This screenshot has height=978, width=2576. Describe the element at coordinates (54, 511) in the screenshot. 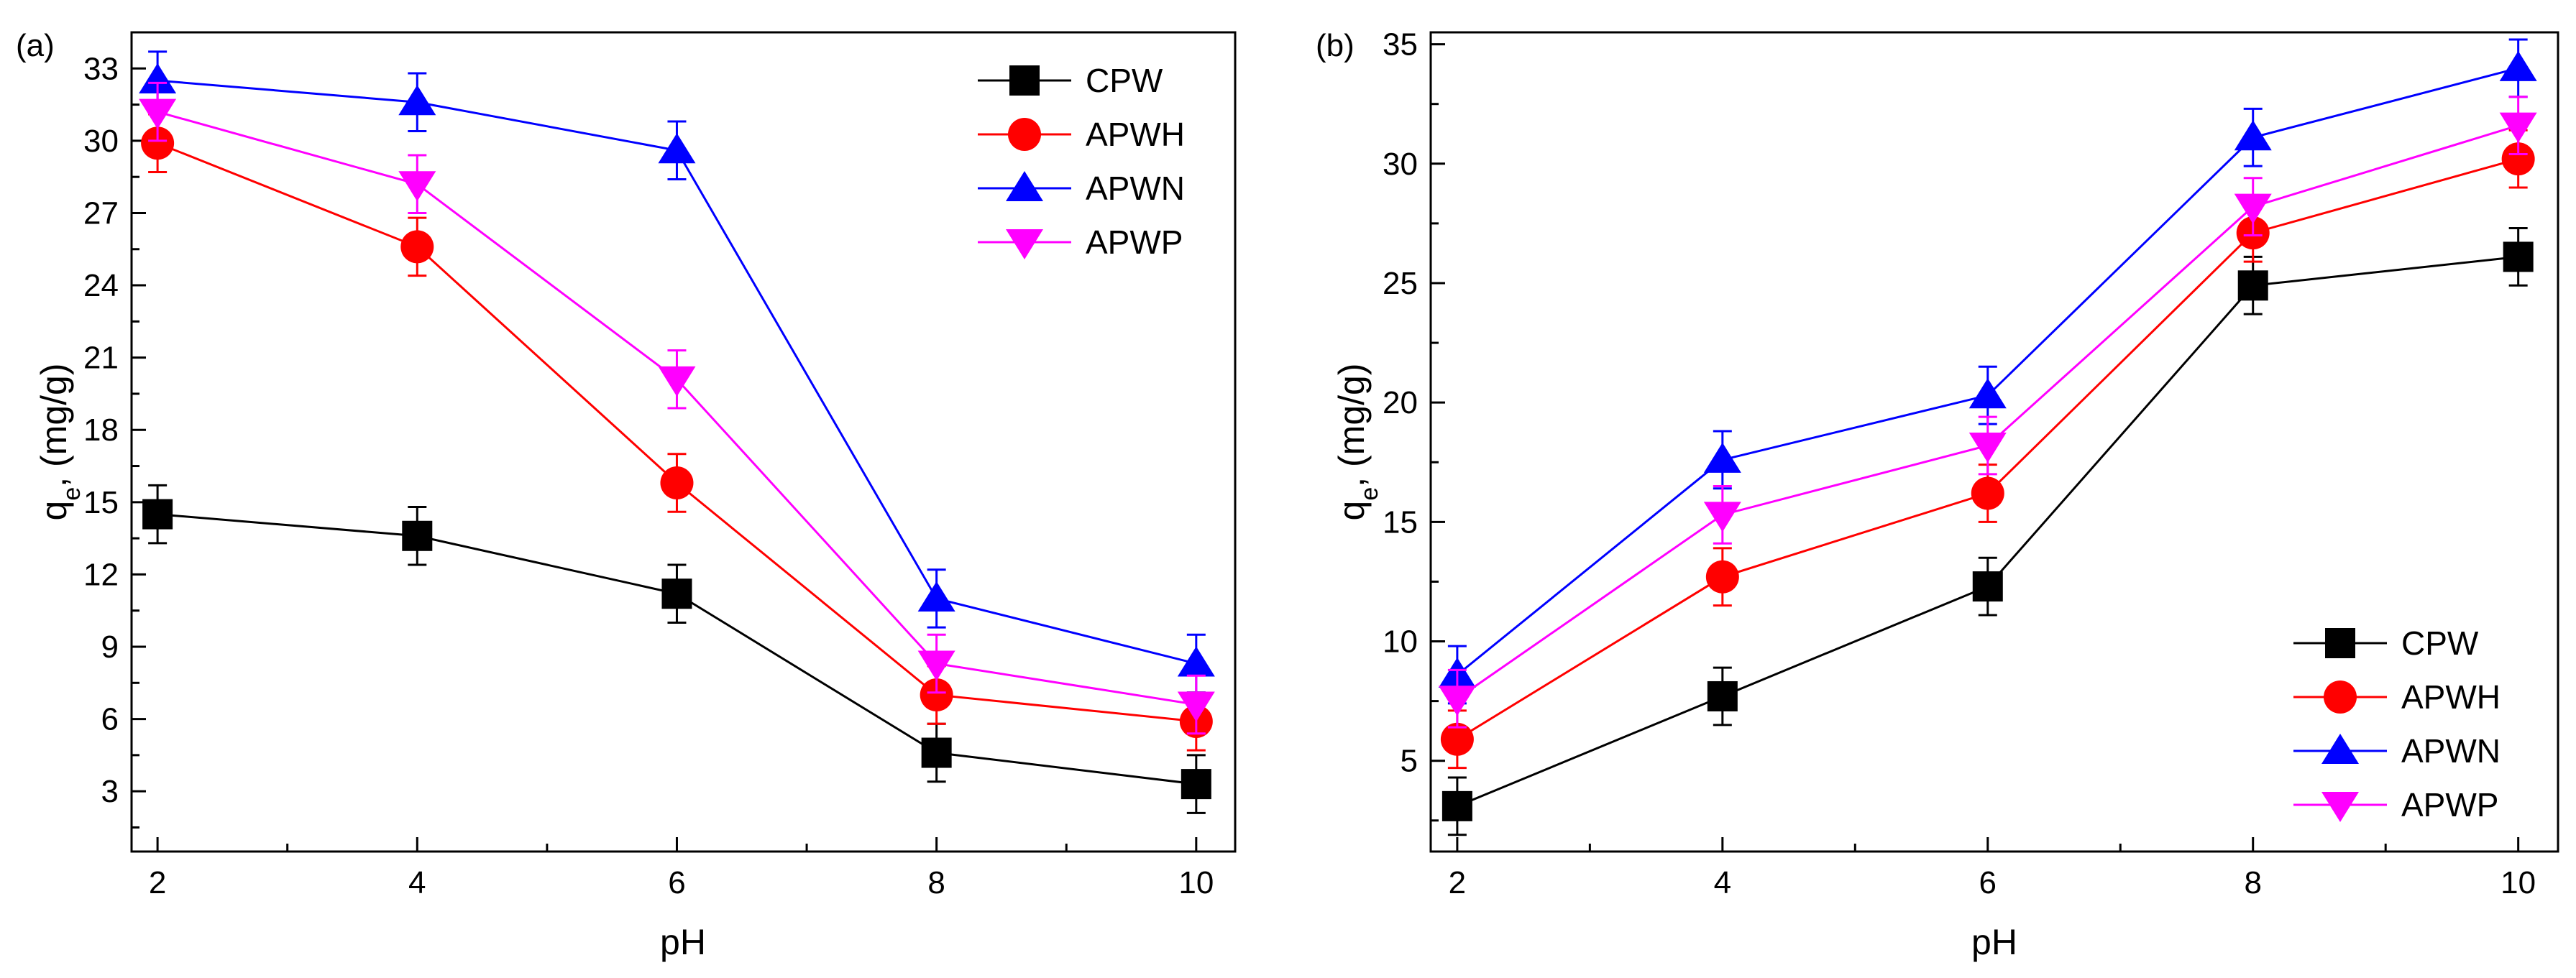

I see `panel-a-y-axis-title-main: q` at that location.